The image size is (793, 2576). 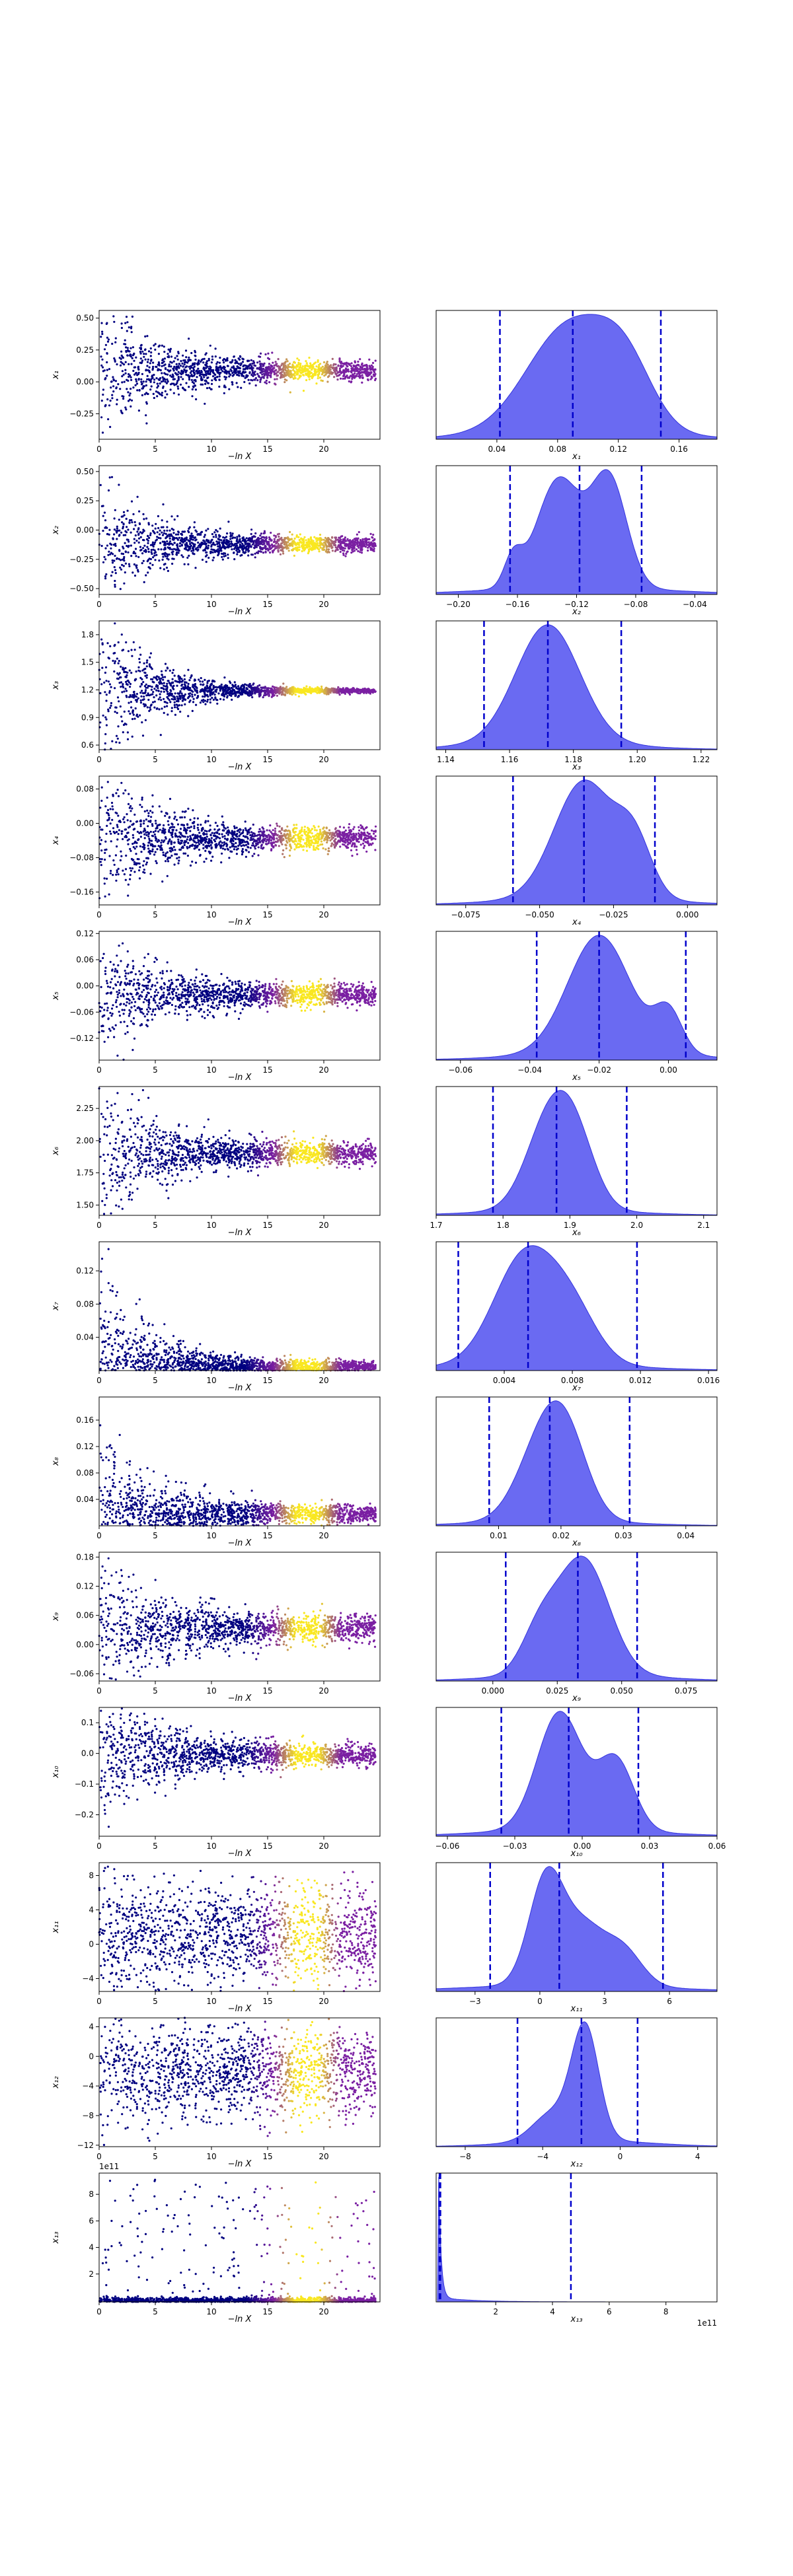 I want to click on y-tick-label: −0.50, so click(x=81, y=589).